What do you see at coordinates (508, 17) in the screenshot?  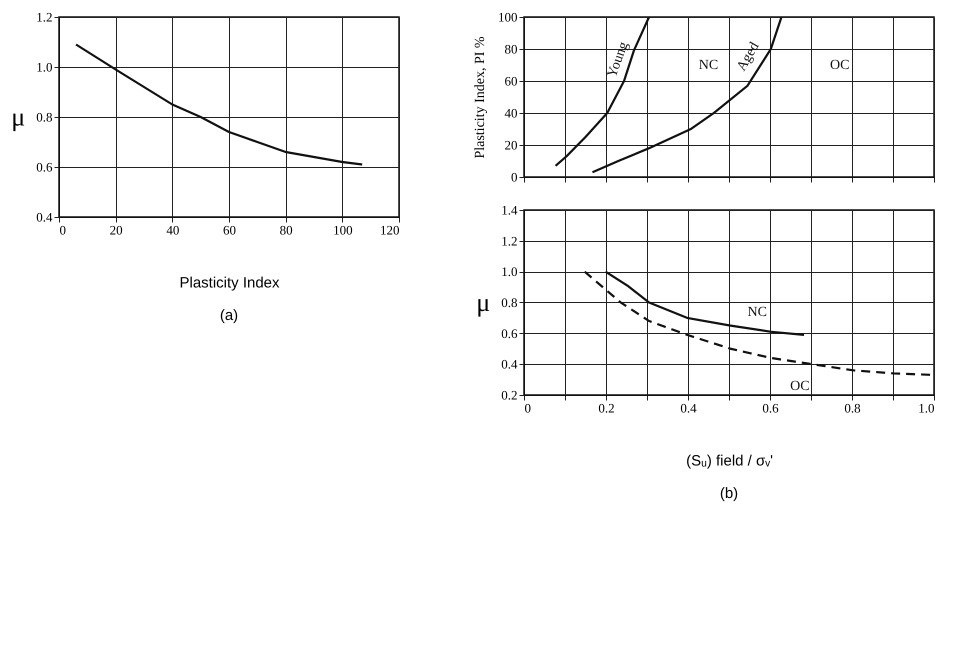 I see `y-tick-label: 100` at bounding box center [508, 17].